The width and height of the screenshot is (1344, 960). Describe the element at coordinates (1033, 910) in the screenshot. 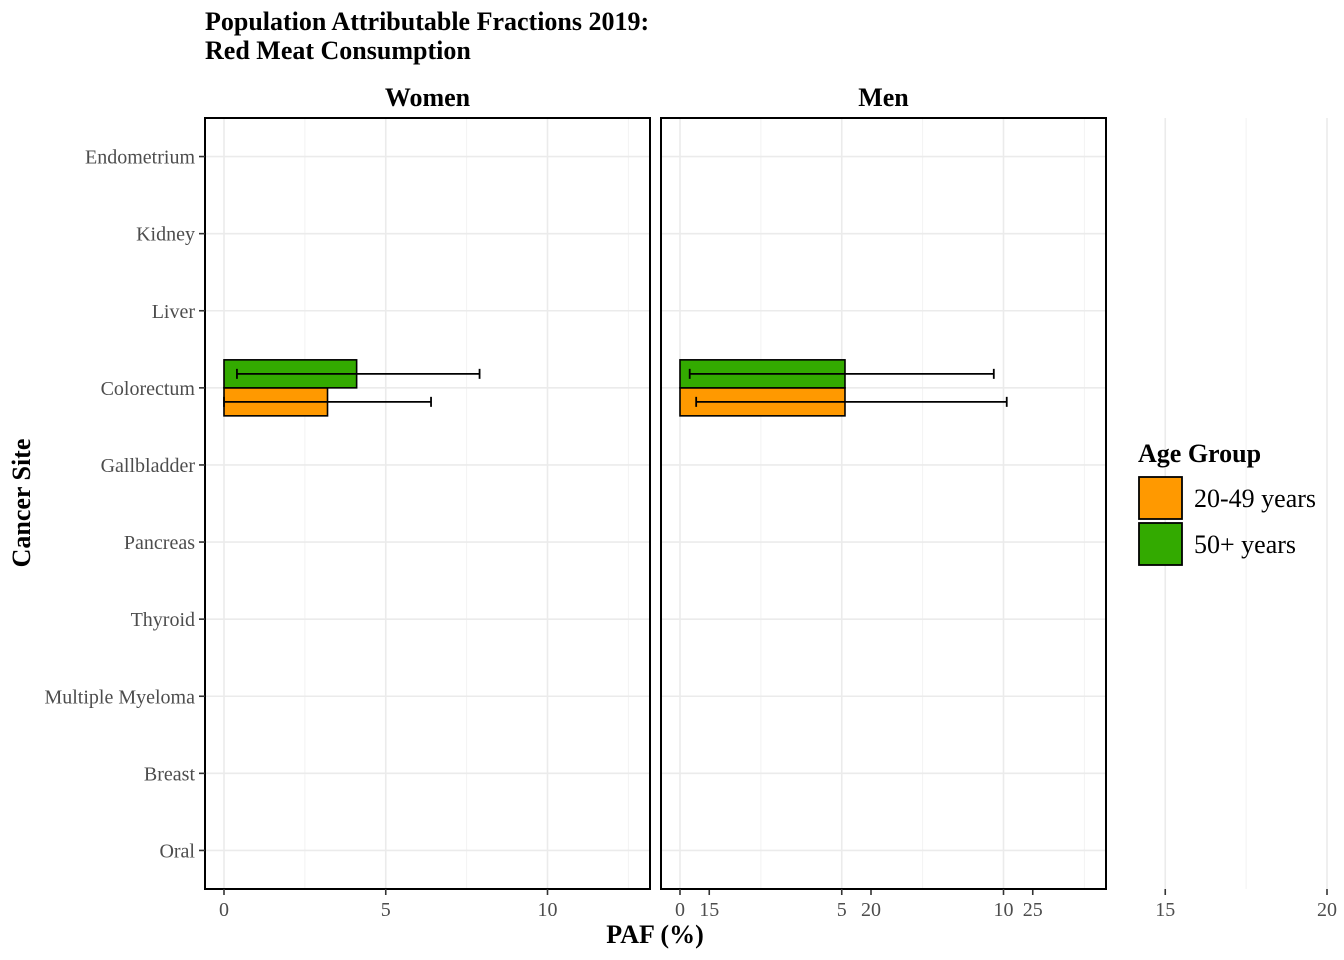

I see `x-tick-label-women: 25` at that location.